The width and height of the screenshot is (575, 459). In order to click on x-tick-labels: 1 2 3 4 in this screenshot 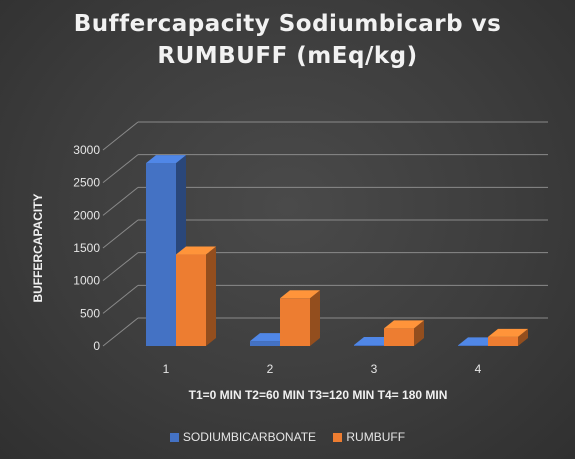, I will do `click(322, 369)`.